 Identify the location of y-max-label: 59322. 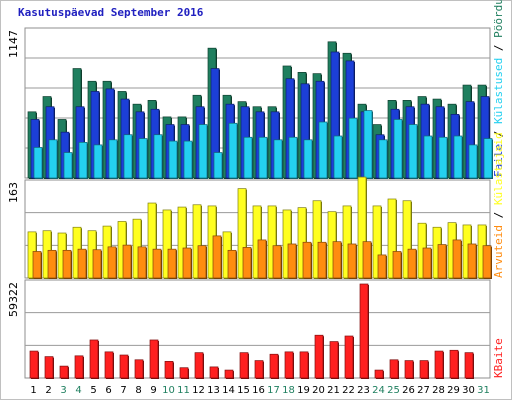
(13, 299).